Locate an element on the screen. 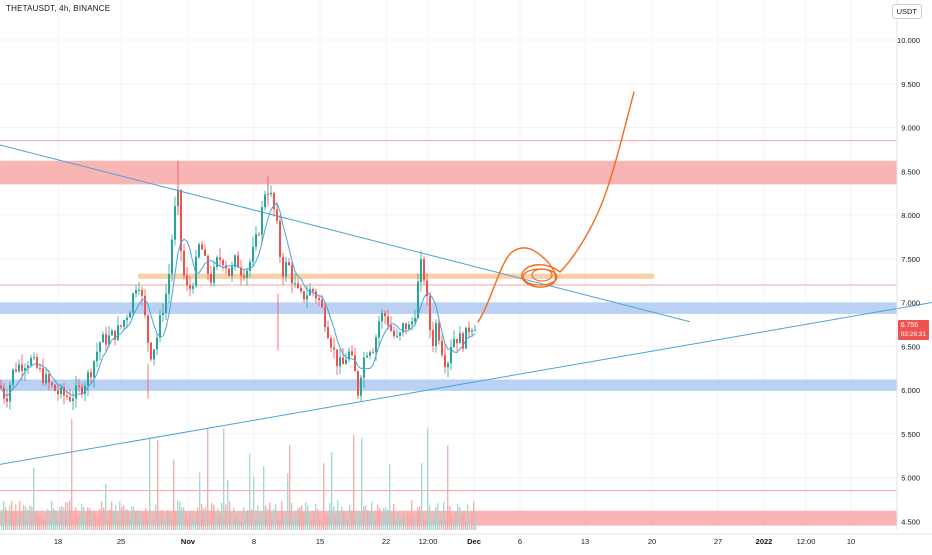 This screenshot has width=932, height=555. zone-support is located at coordinates (448, 385).